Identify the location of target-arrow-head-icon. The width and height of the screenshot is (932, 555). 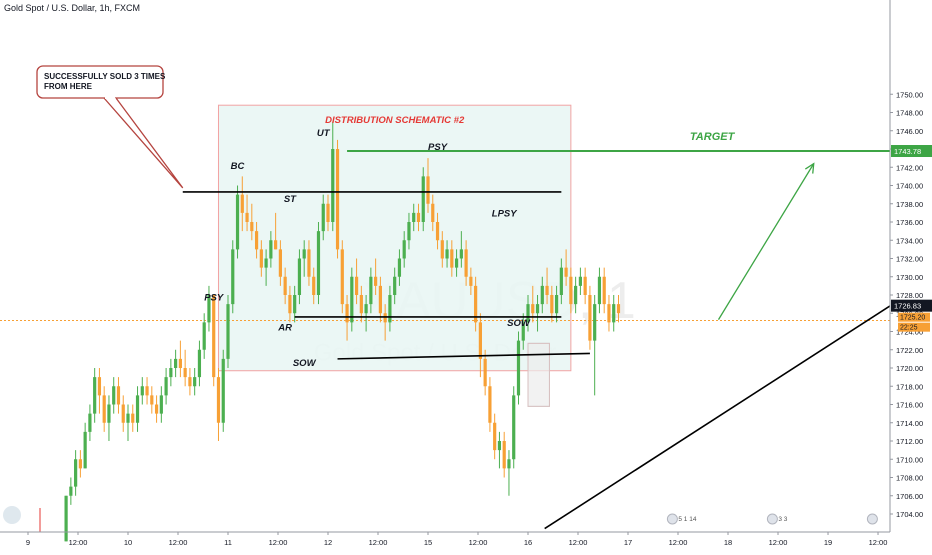
(809, 168).